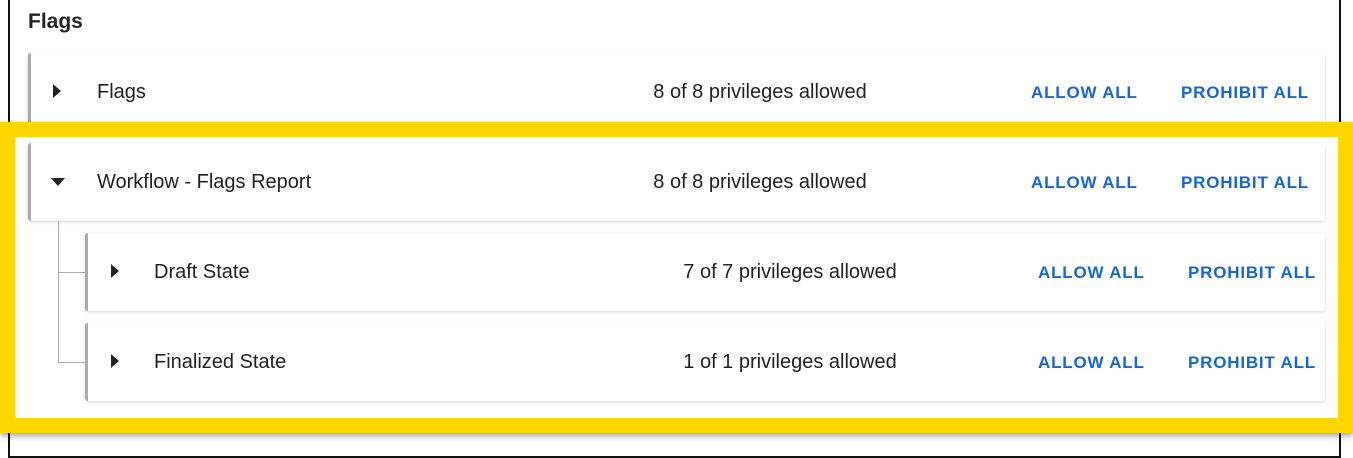  I want to click on group-name: Draft State, so click(202, 272).